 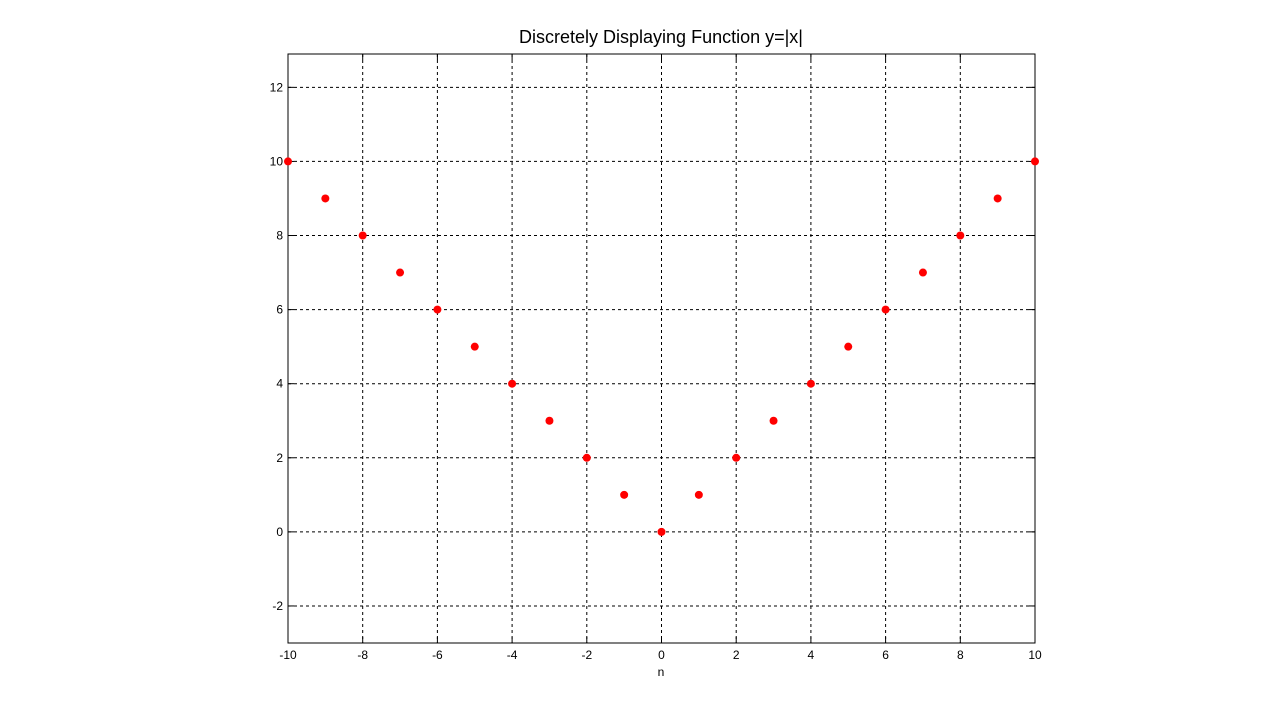 I want to click on y-tick-label: -2, so click(x=277, y=606).